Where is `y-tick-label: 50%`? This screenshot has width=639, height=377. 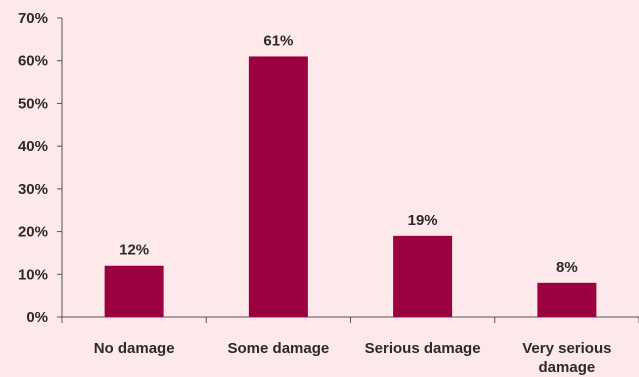
y-tick-label: 50% is located at coordinates (33, 103).